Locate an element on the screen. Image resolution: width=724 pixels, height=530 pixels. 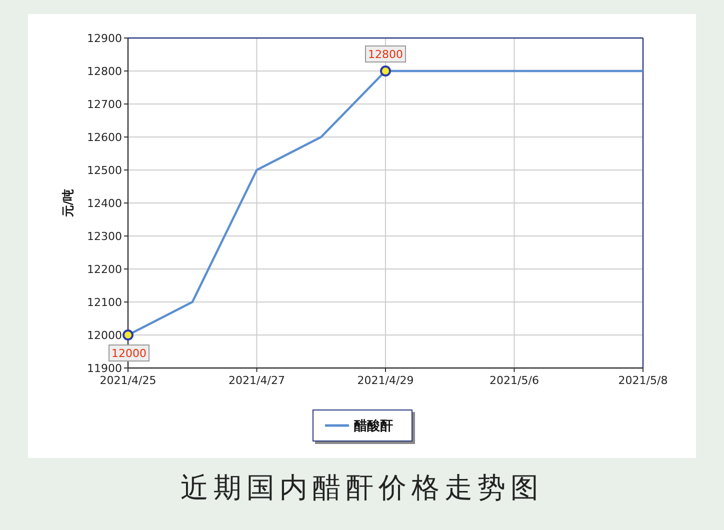
y-tick-label: 12600 is located at coordinates (104, 137).